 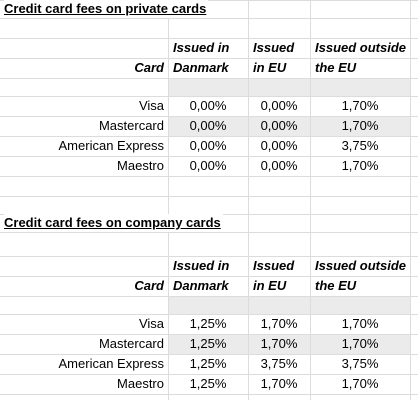 What do you see at coordinates (113, 223) in the screenshot?
I see `table-title: Credit card fees on company cards` at bounding box center [113, 223].